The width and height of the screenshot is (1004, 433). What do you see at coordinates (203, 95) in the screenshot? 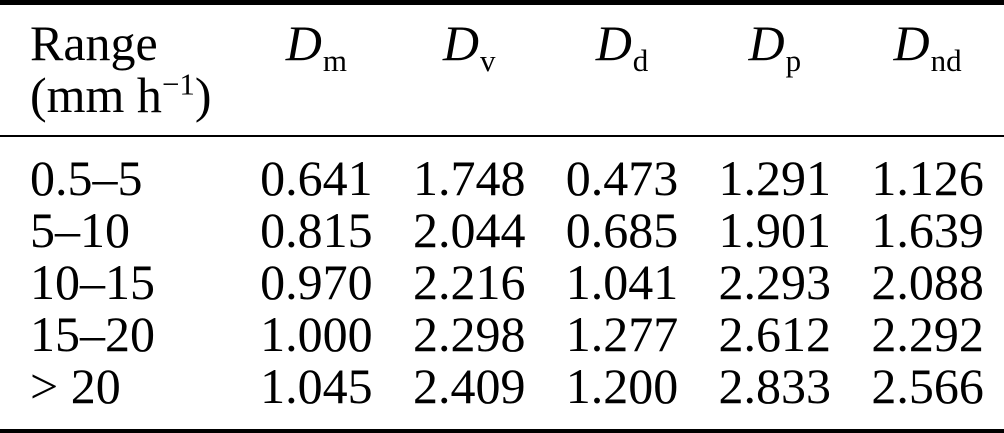
I see `range-unit-suffix: )` at bounding box center [203, 95].